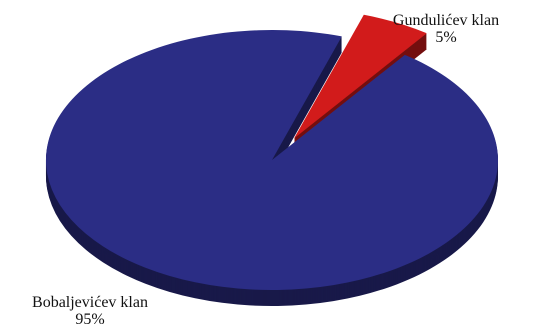 The width and height of the screenshot is (533, 332). I want to click on slice-label-bobaljevicev: Bobaljevićev klan 95%, so click(90, 311).